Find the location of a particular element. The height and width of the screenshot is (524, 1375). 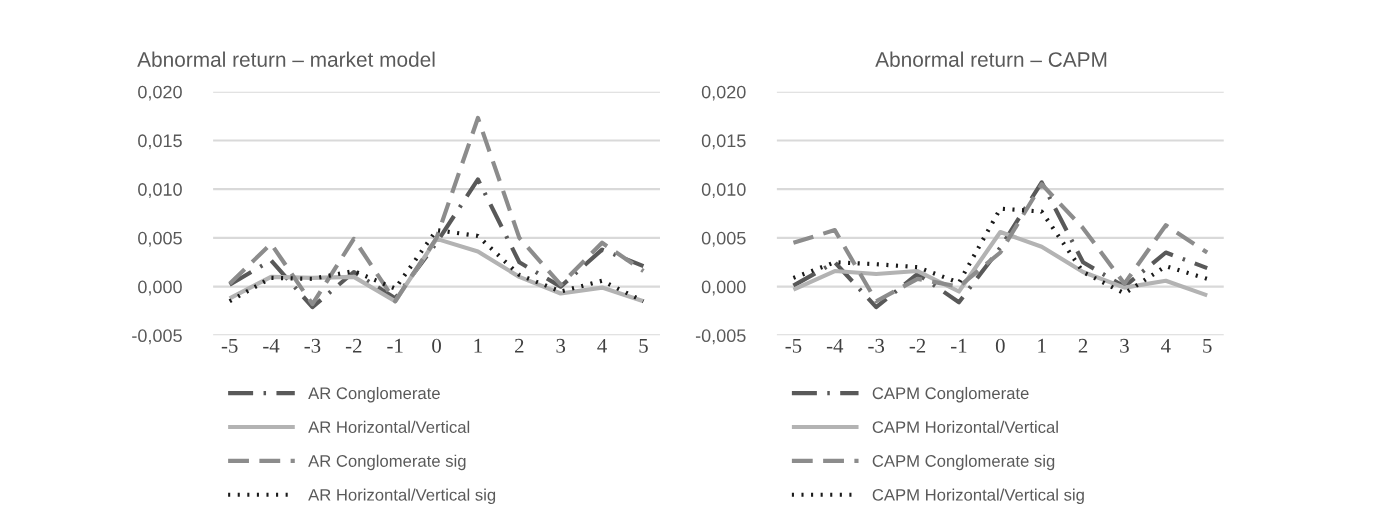

chart-title: Abnormal return – CAPM is located at coordinates (991, 59).